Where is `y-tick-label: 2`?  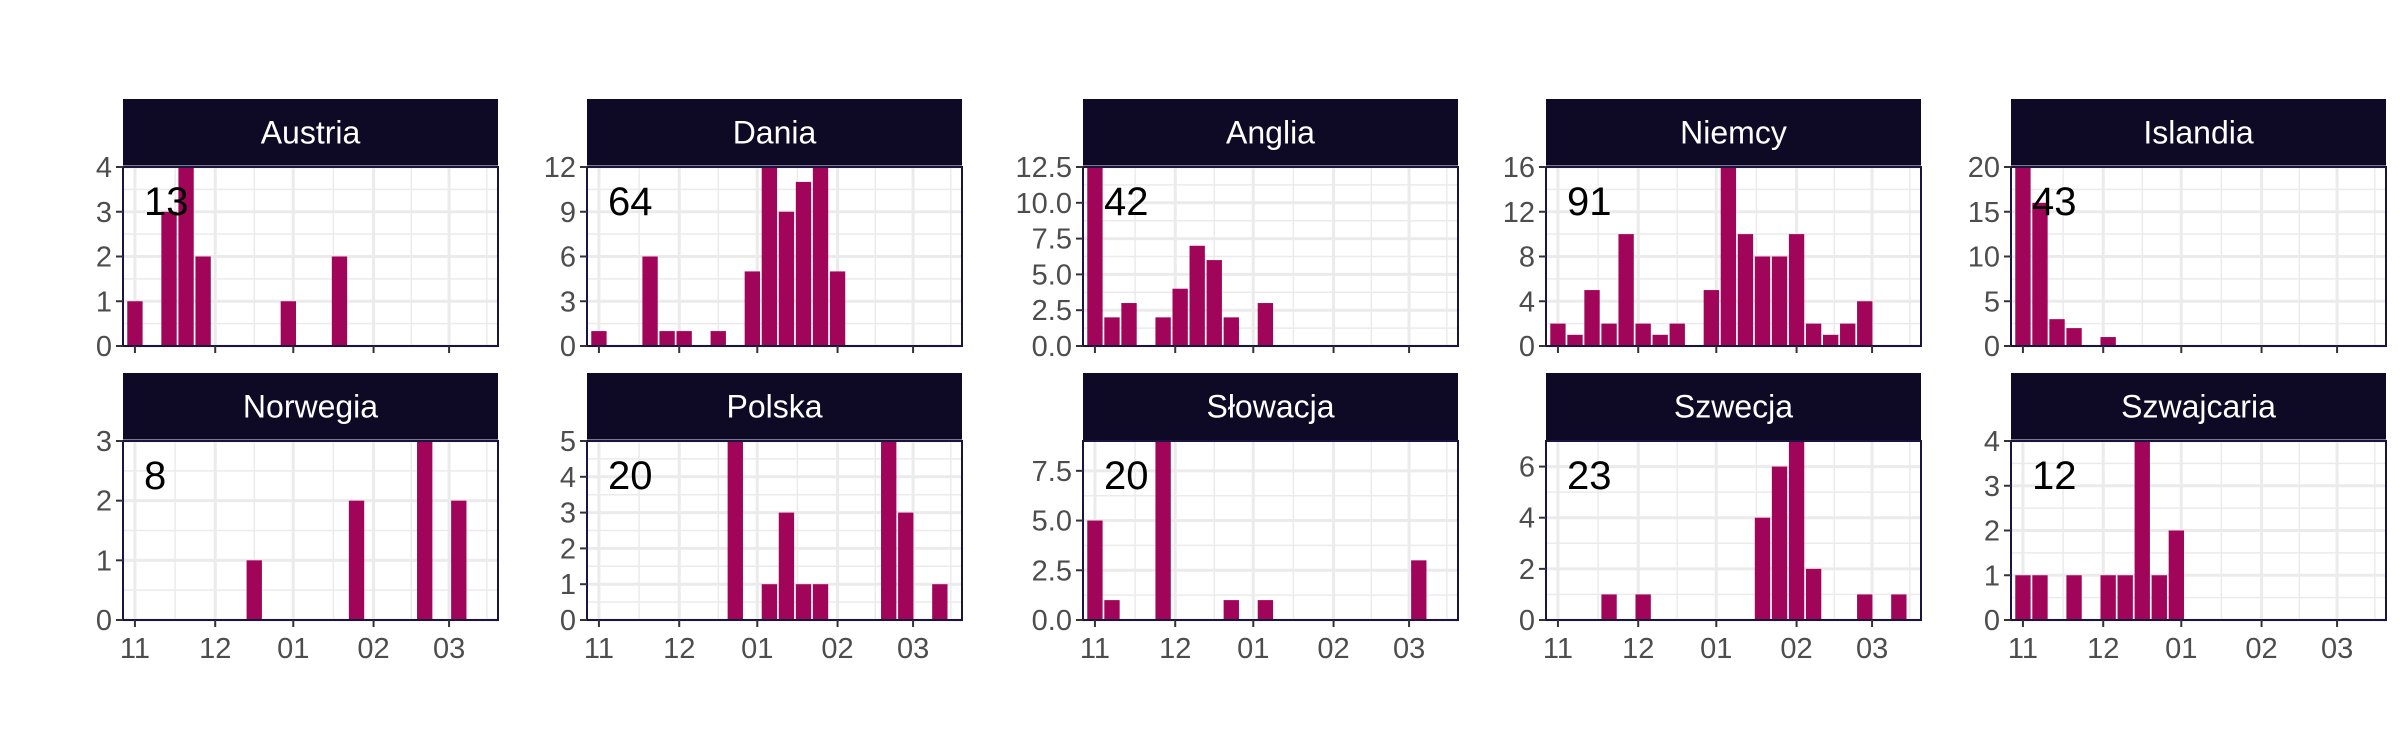
y-tick-label: 2 is located at coordinates (104, 258).